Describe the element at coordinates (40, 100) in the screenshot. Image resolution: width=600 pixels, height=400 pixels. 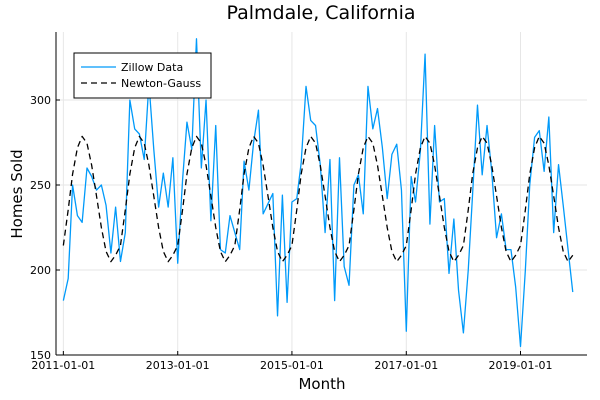
I see `y-tick-label: 300` at that location.